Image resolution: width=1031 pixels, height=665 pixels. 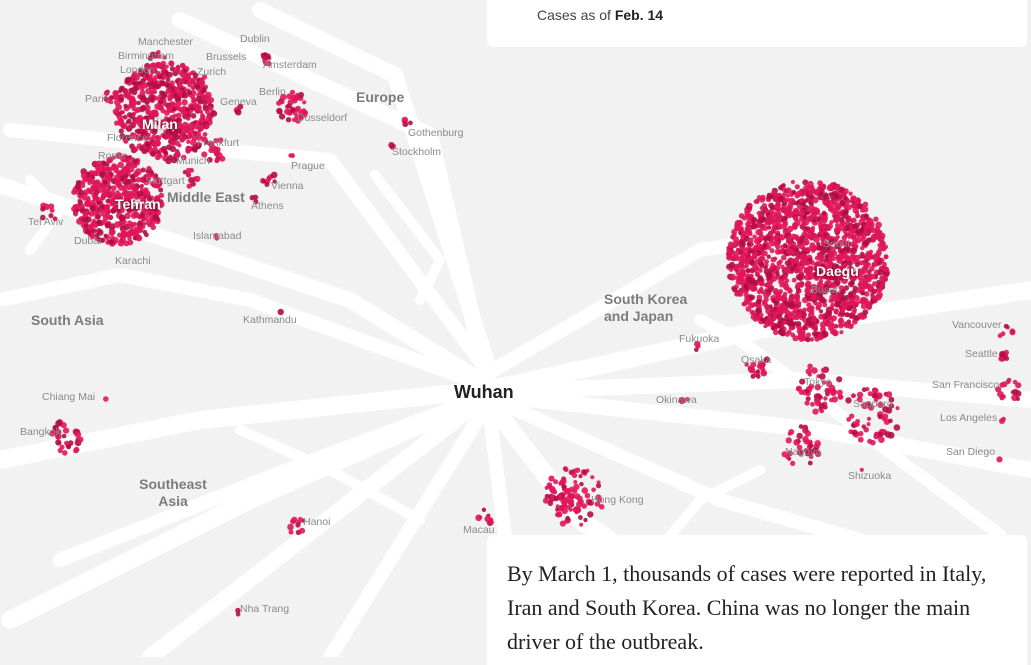 What do you see at coordinates (165, 42) in the screenshot?
I see `city-manchester: Manchester` at bounding box center [165, 42].